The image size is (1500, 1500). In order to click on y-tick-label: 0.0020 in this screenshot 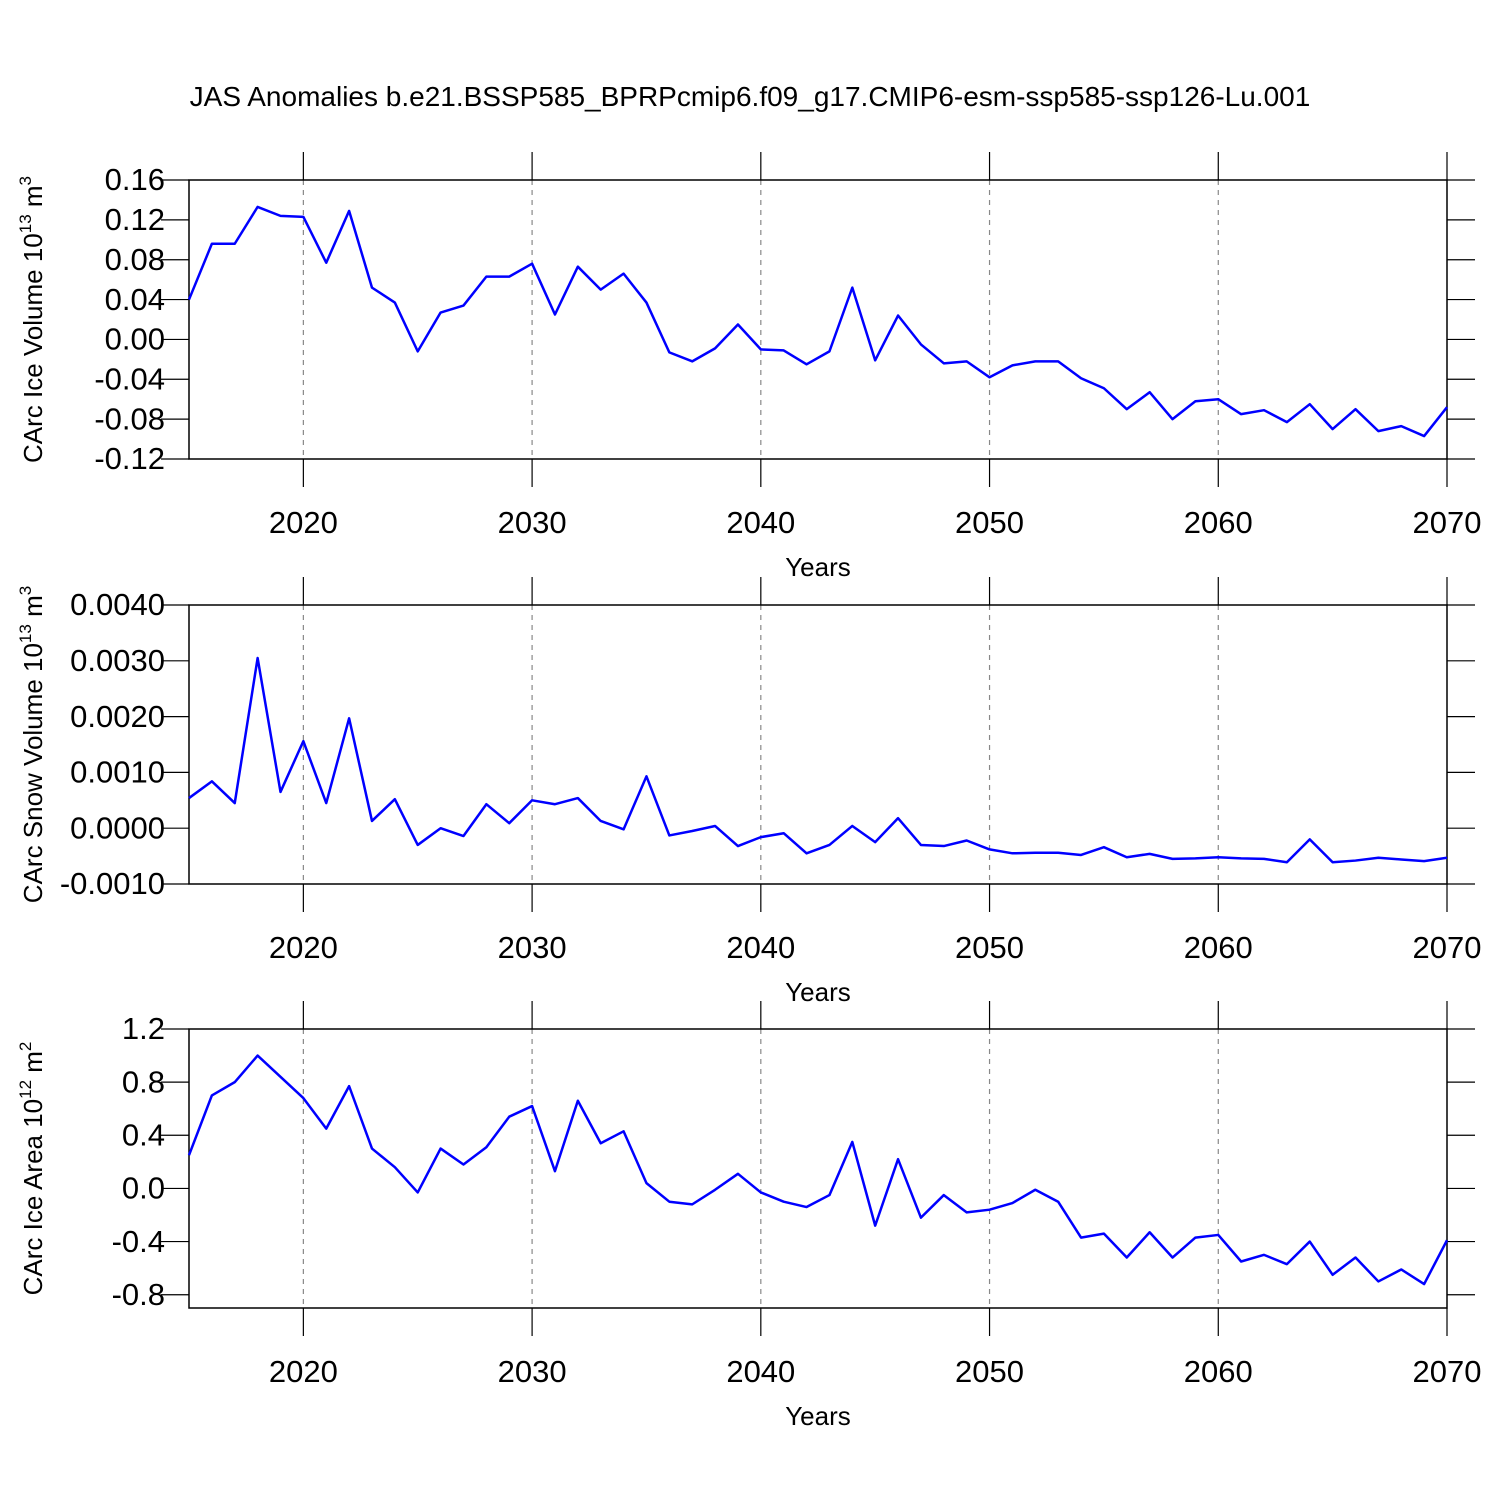, I will do `click(117, 716)`.